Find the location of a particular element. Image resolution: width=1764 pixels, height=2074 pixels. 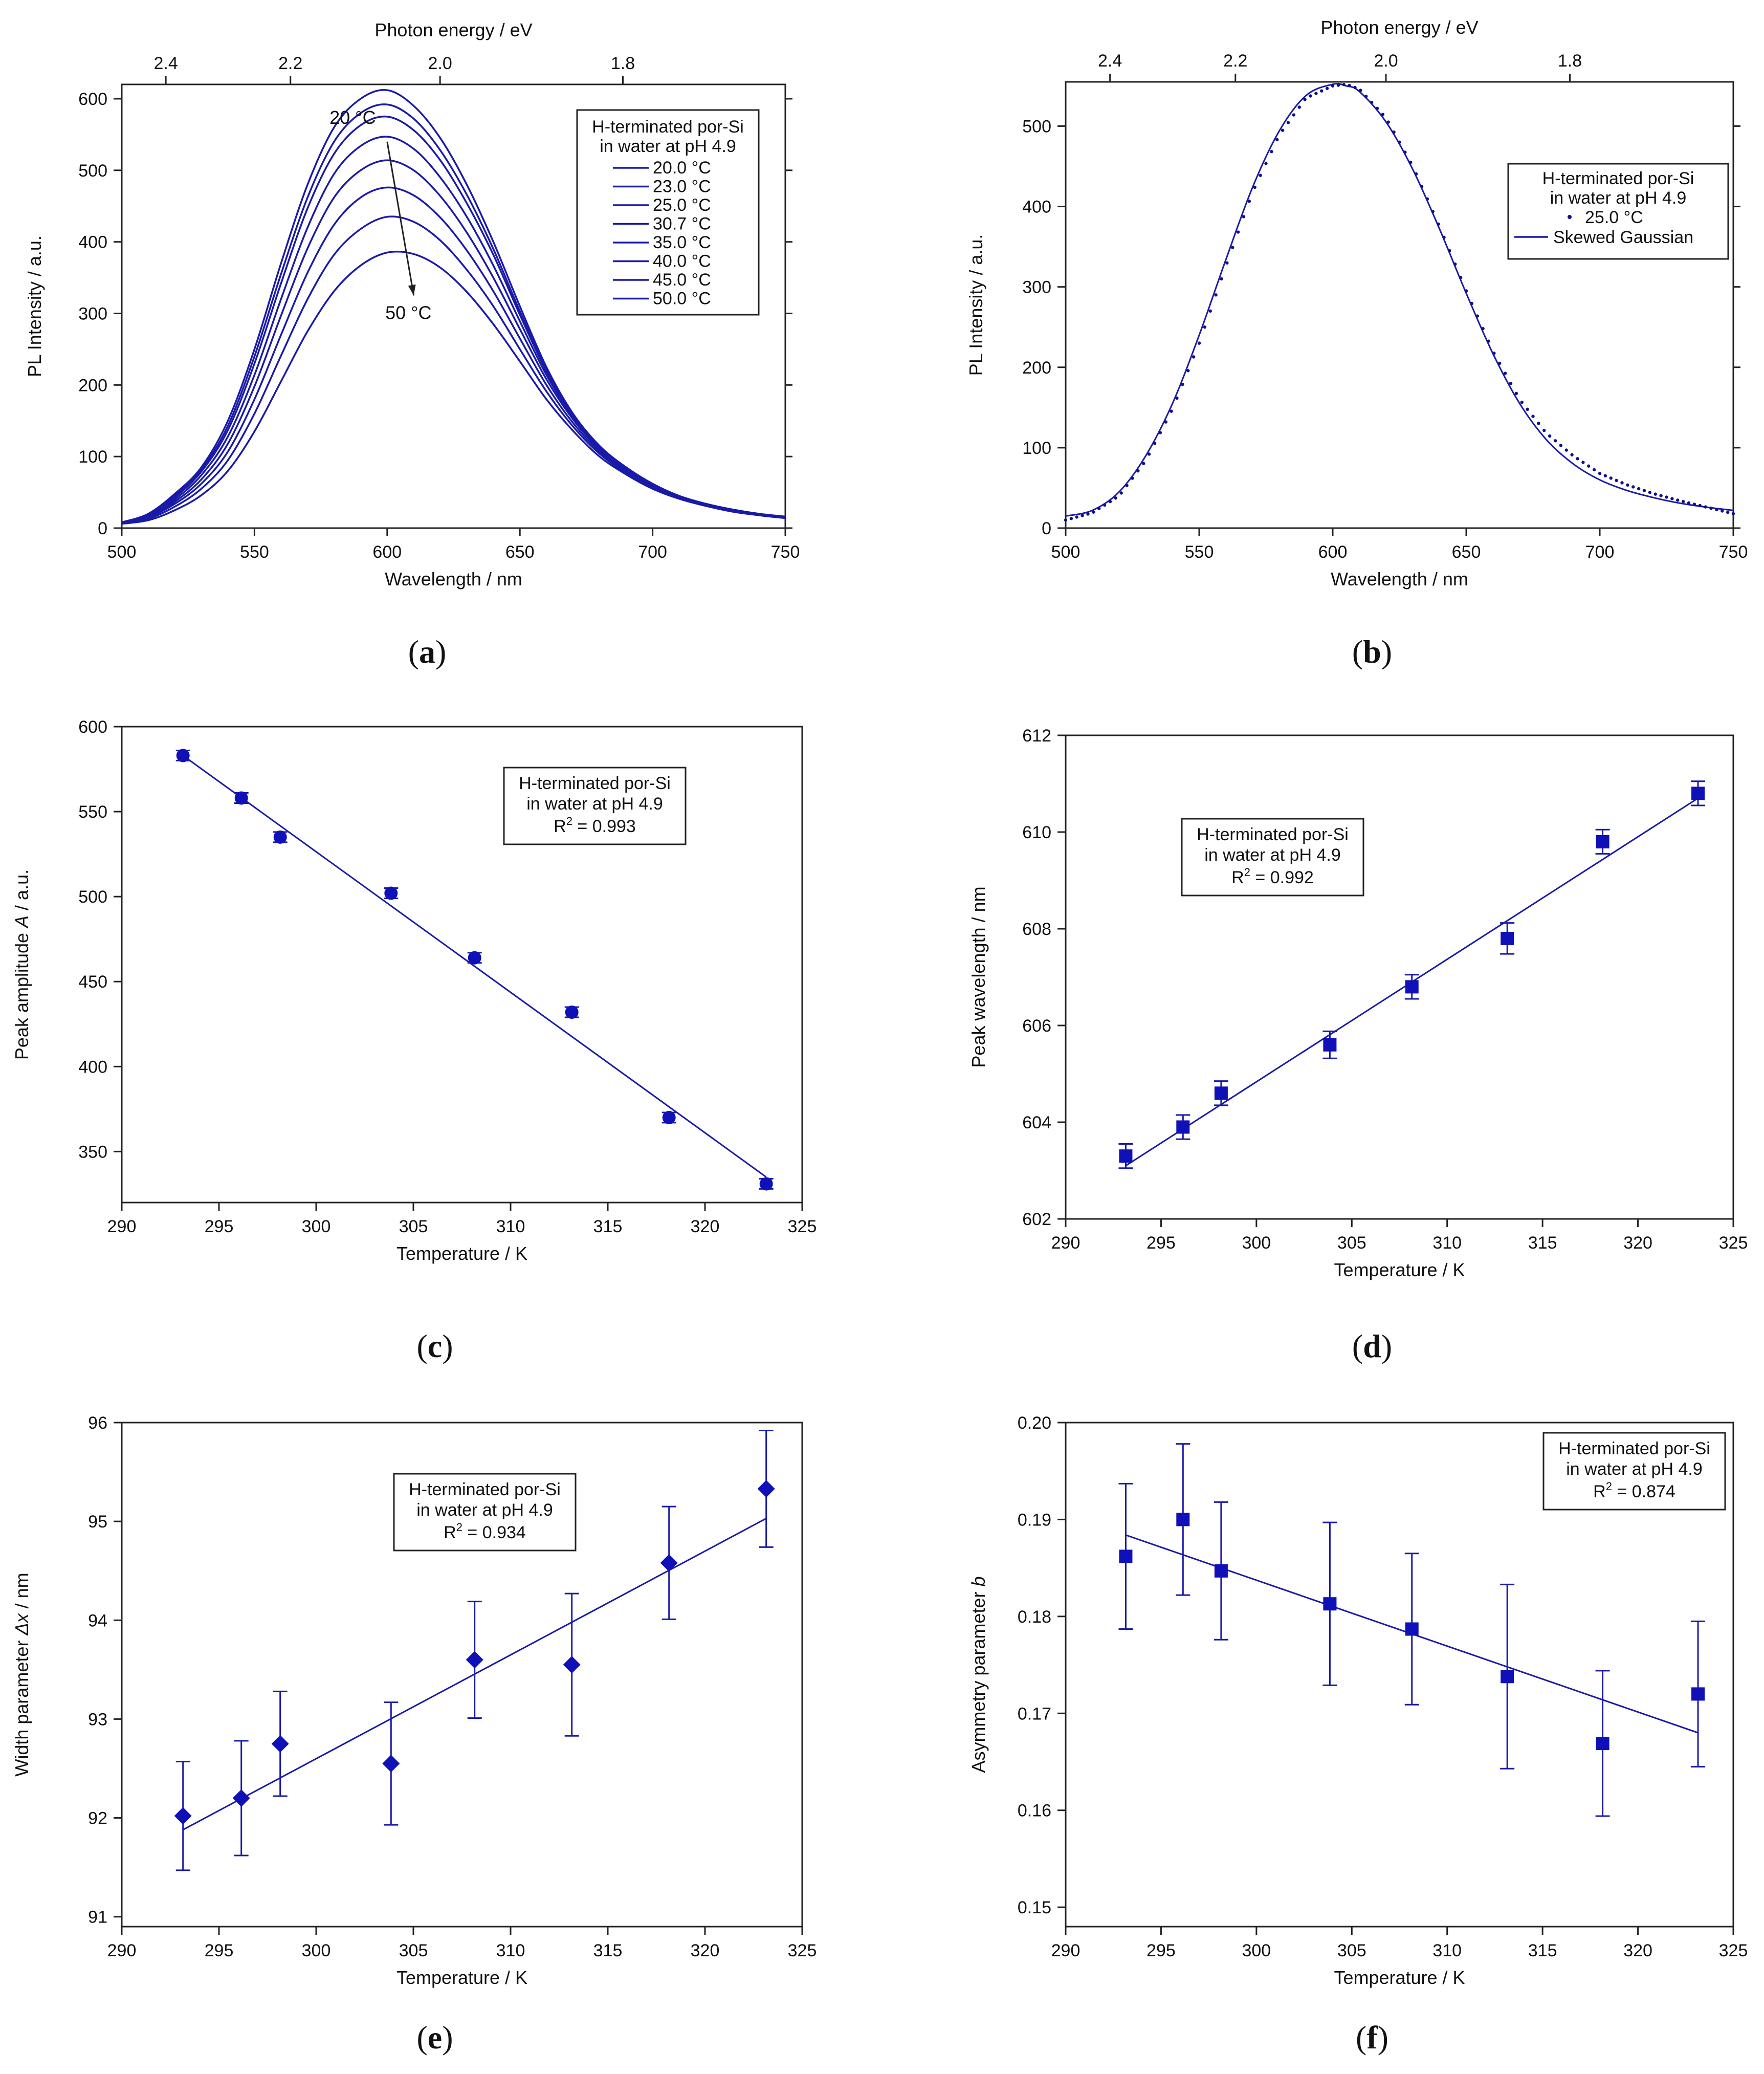

y-tick-label: 0.18 is located at coordinates (1035, 1617).